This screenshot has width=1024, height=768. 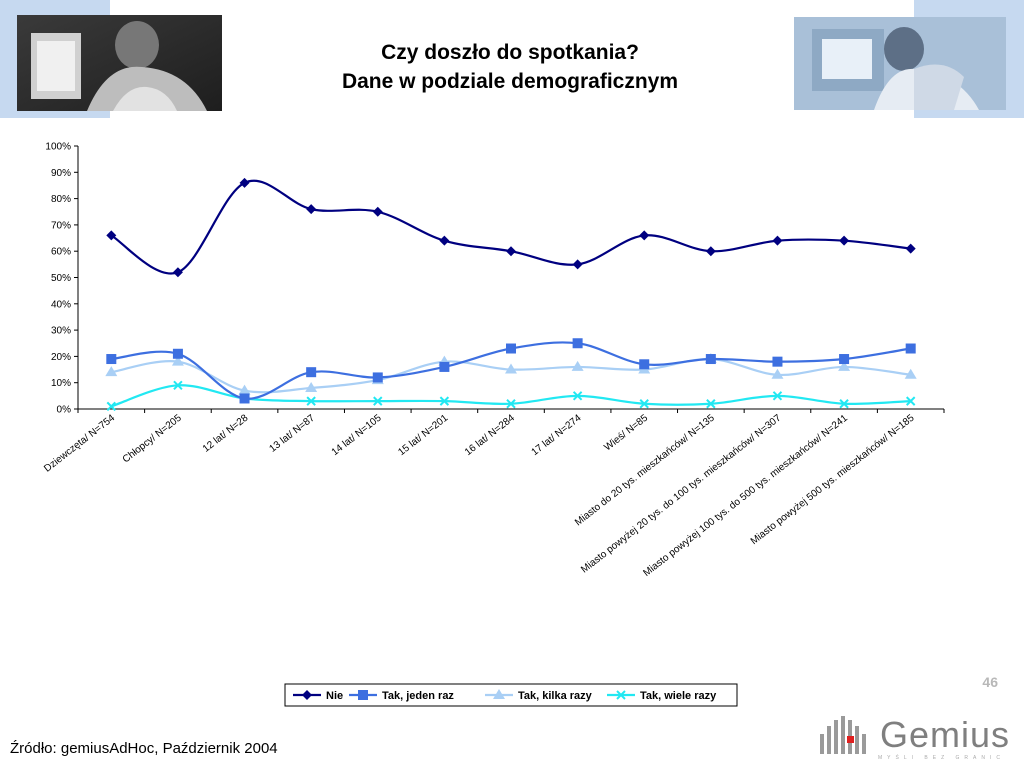 I want to click on x-tick-label: 16 lat/ N=284, so click(x=490, y=435).